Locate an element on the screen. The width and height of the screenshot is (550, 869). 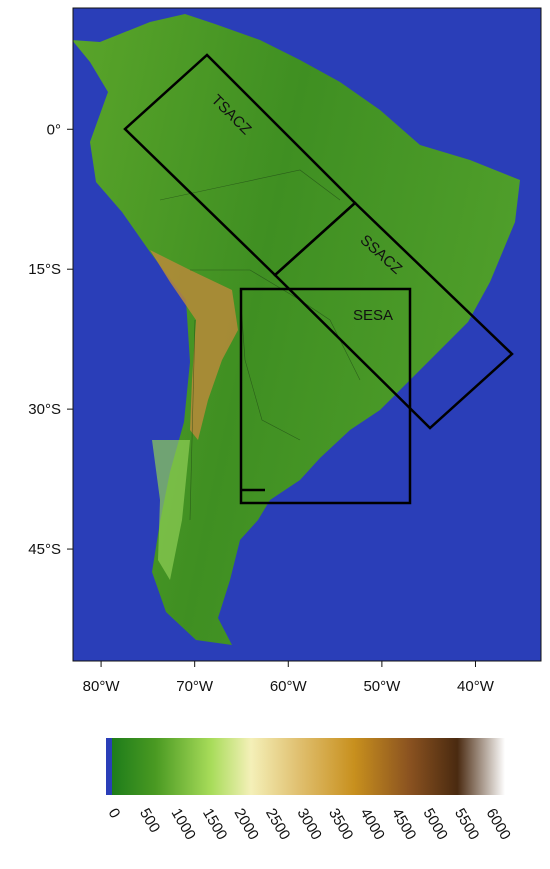
colorbar-tick-label: 0 is located at coordinates (114, 814).